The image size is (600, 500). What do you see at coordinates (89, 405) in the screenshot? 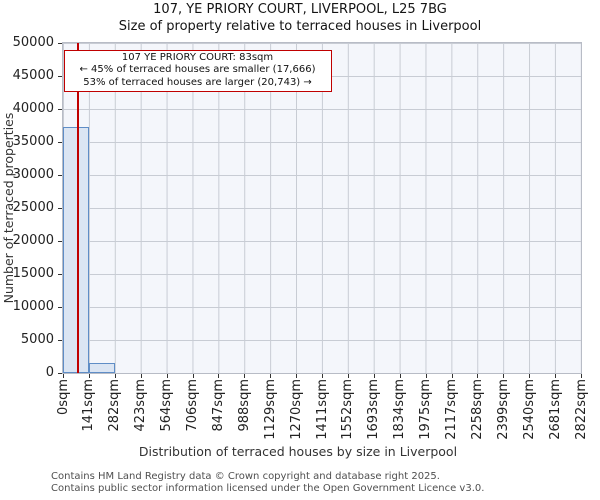
I see `x-tick-label: 141sqm` at bounding box center [89, 405].